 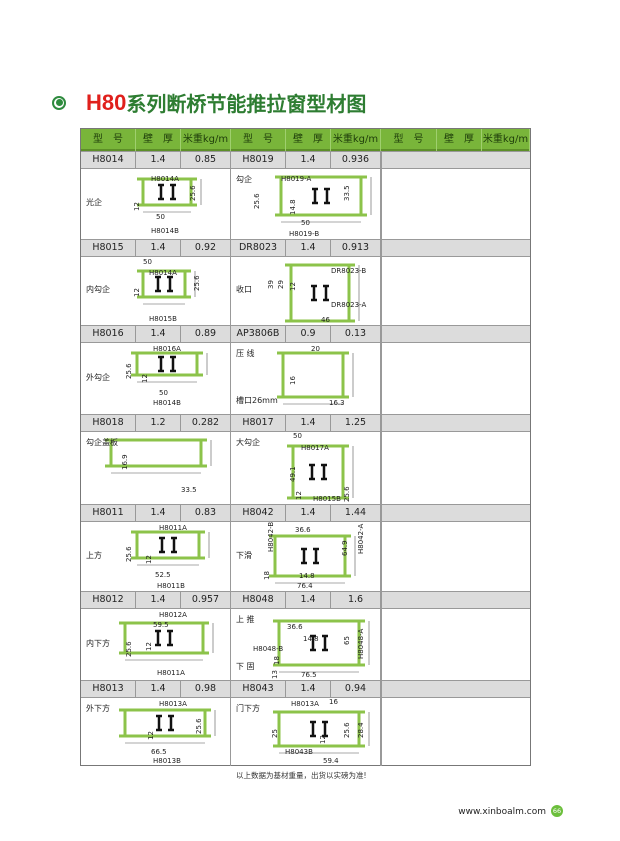 I want to click on model-cell: H8013, so click(x=108, y=689).